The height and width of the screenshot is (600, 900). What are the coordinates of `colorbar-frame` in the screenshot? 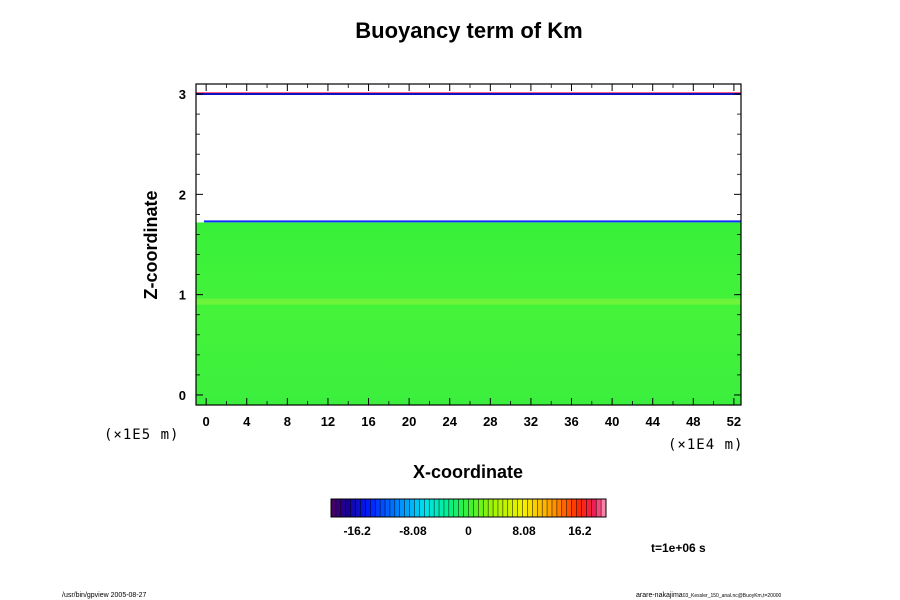 It's located at (468, 508).